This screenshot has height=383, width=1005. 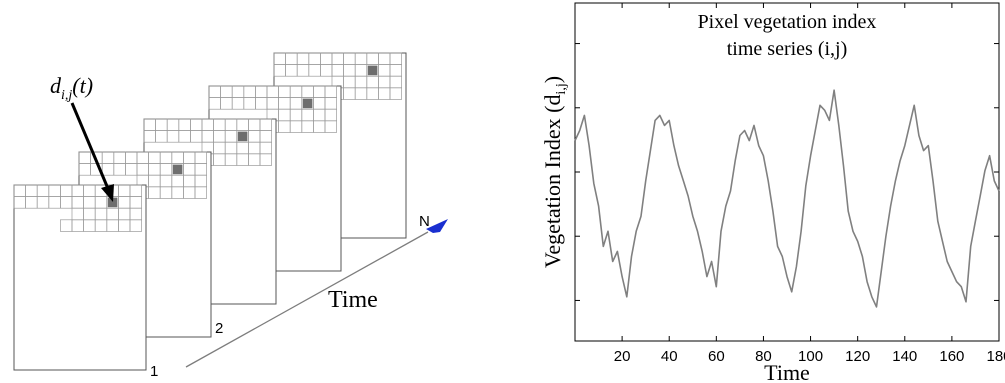 What do you see at coordinates (107, 193) in the screenshot?
I see `pixel-pointer-arrowhead` at bounding box center [107, 193].